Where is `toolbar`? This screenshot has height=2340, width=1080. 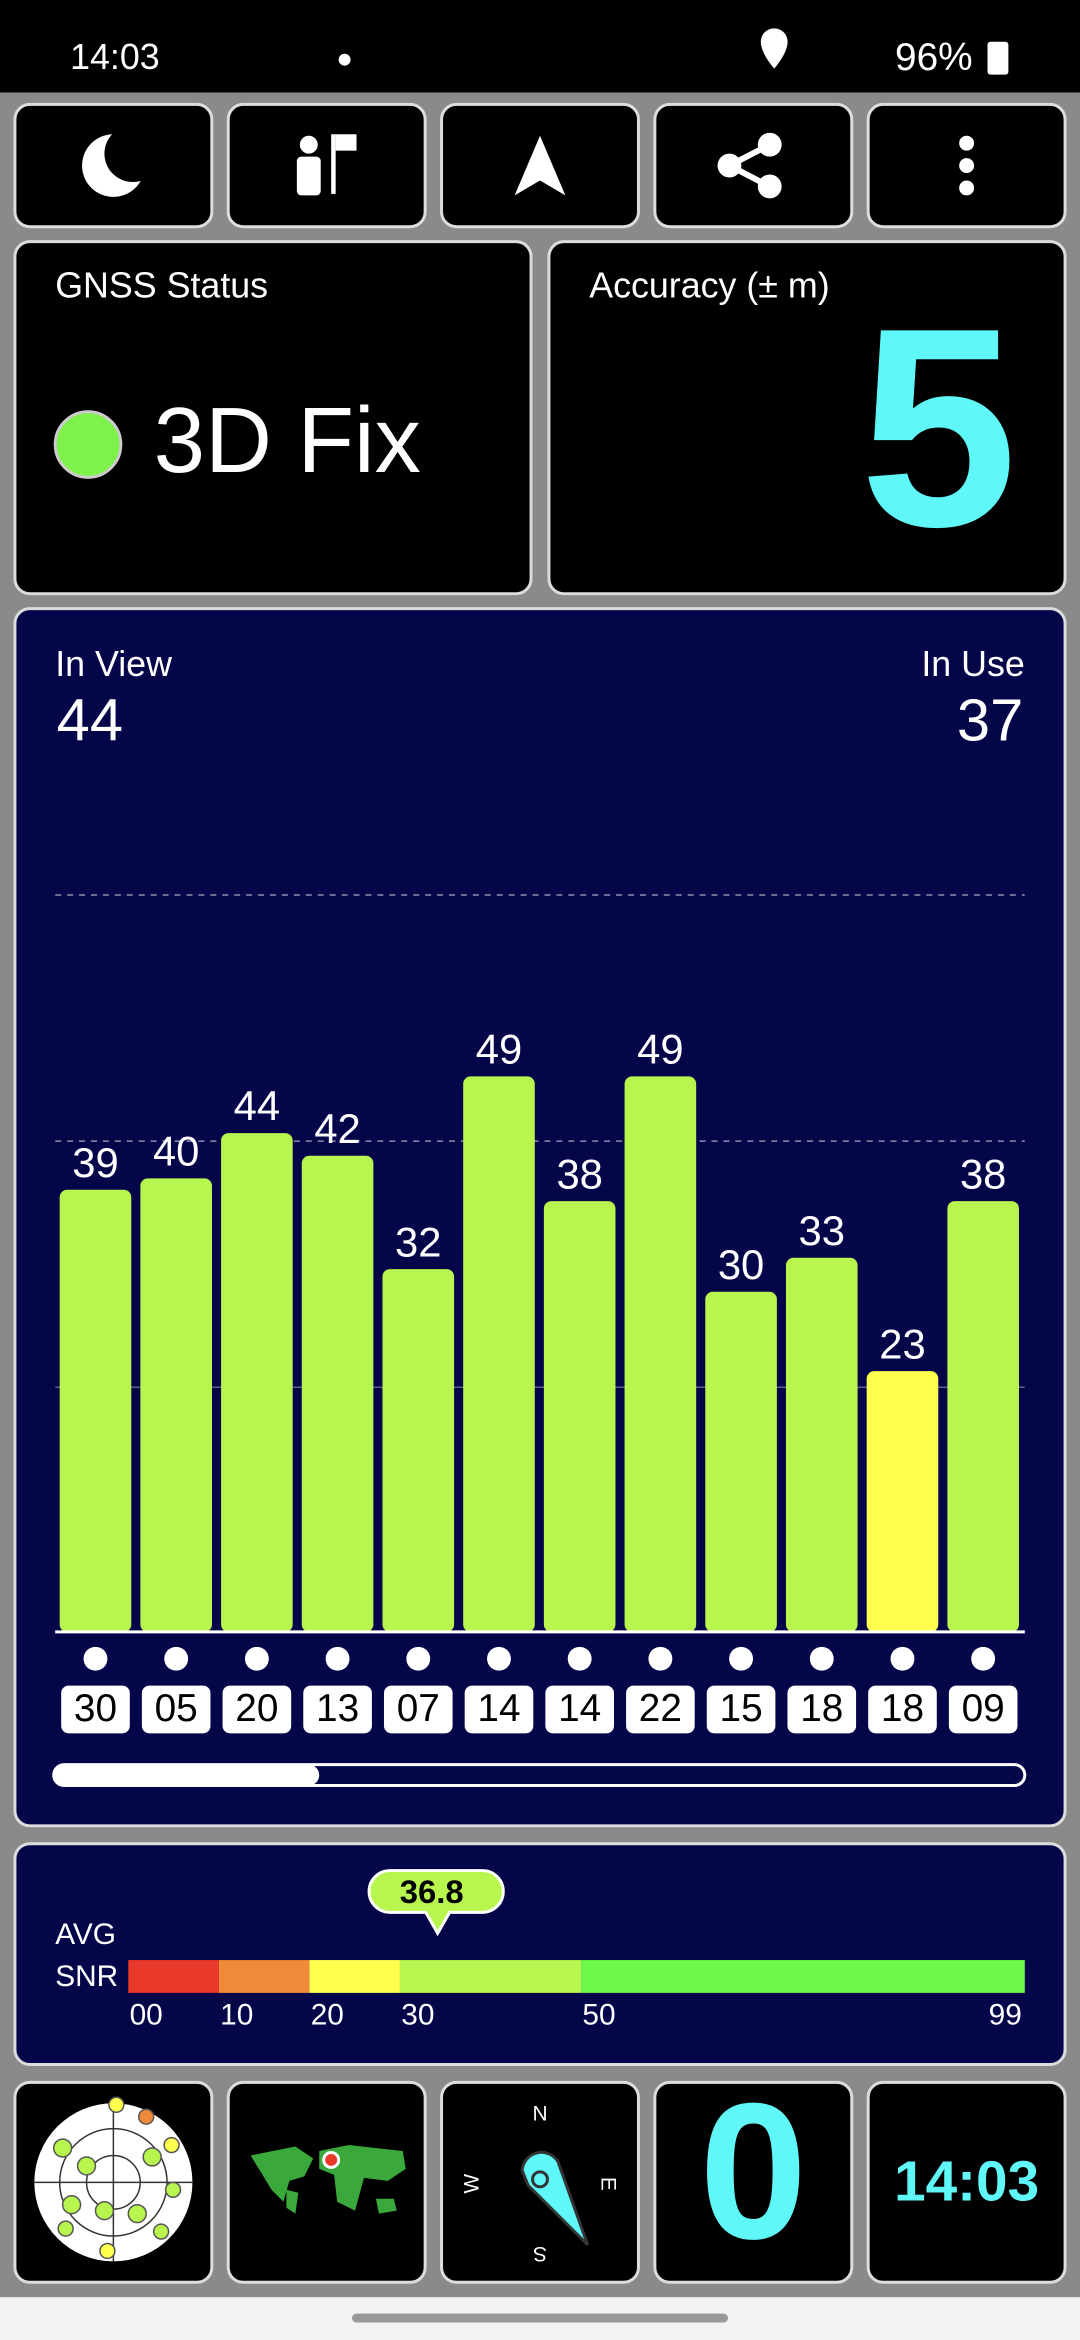 toolbar is located at coordinates (540, 165).